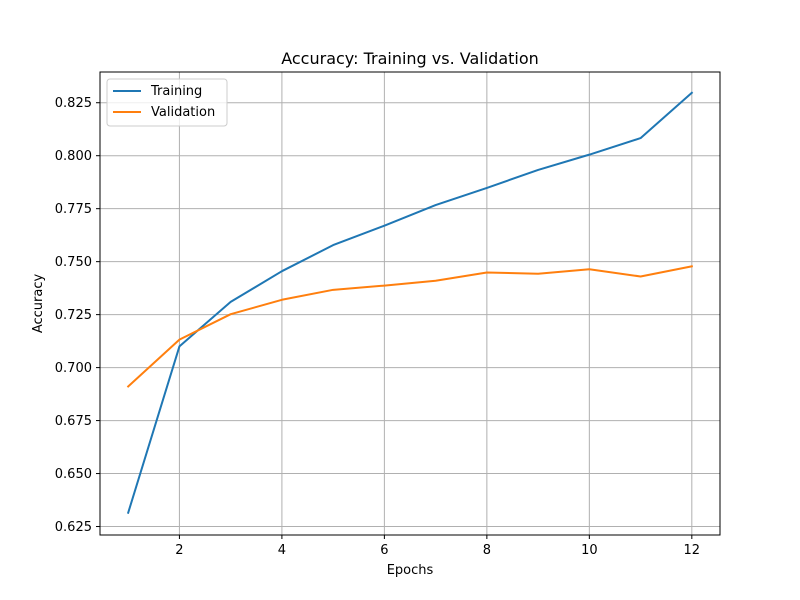 This screenshot has height=600, width=800. Describe the element at coordinates (692, 550) in the screenshot. I see `x-tick-label: 12` at that location.